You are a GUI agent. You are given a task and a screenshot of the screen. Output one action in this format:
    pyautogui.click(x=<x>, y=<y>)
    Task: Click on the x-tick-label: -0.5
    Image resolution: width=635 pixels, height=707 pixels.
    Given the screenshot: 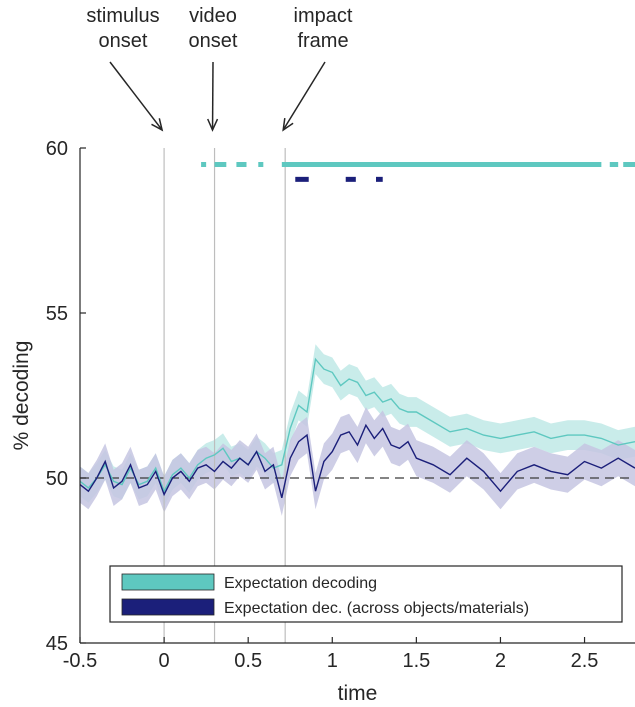 What is the action you would take?
    pyautogui.click(x=80, y=661)
    